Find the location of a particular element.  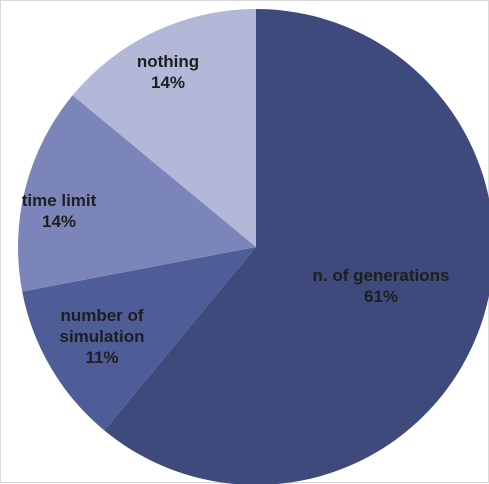

slice-label-1: n. of generations 61% is located at coordinates (381, 286).